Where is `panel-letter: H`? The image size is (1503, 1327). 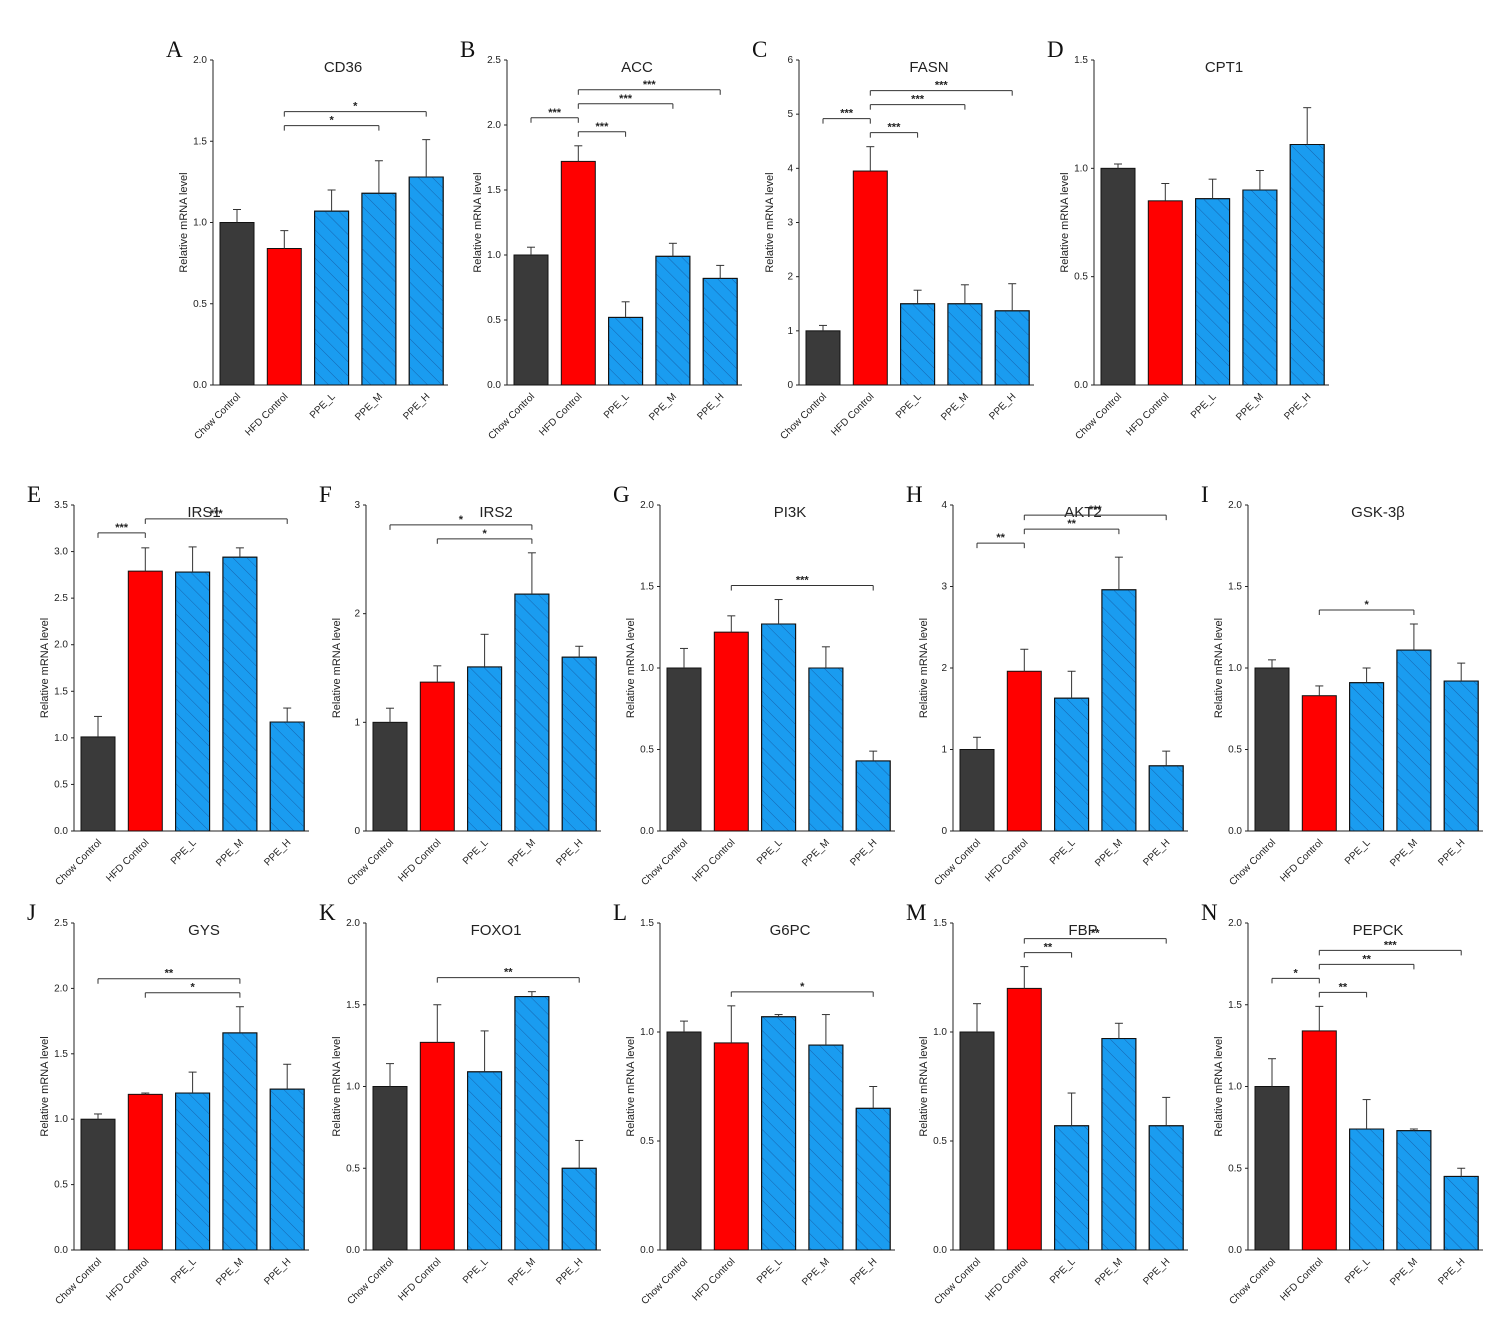 panel-letter: H is located at coordinates (914, 494).